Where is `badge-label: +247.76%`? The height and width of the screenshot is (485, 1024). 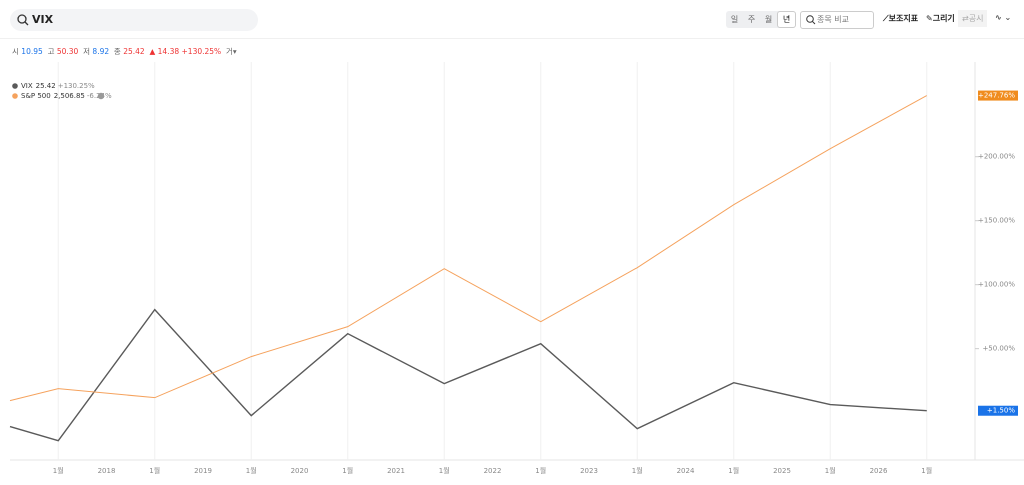
badge-label: +247.76% is located at coordinates (996, 96).